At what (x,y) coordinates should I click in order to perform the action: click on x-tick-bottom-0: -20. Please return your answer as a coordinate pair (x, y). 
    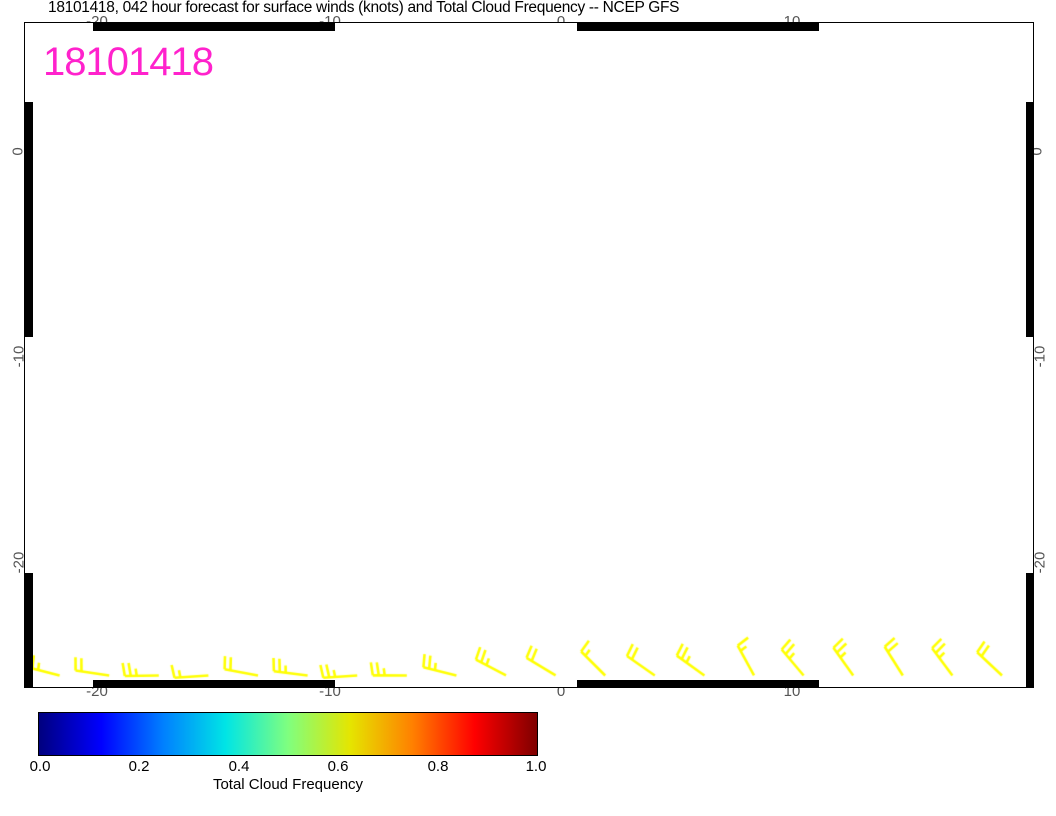
    Looking at the image, I should click on (97, 691).